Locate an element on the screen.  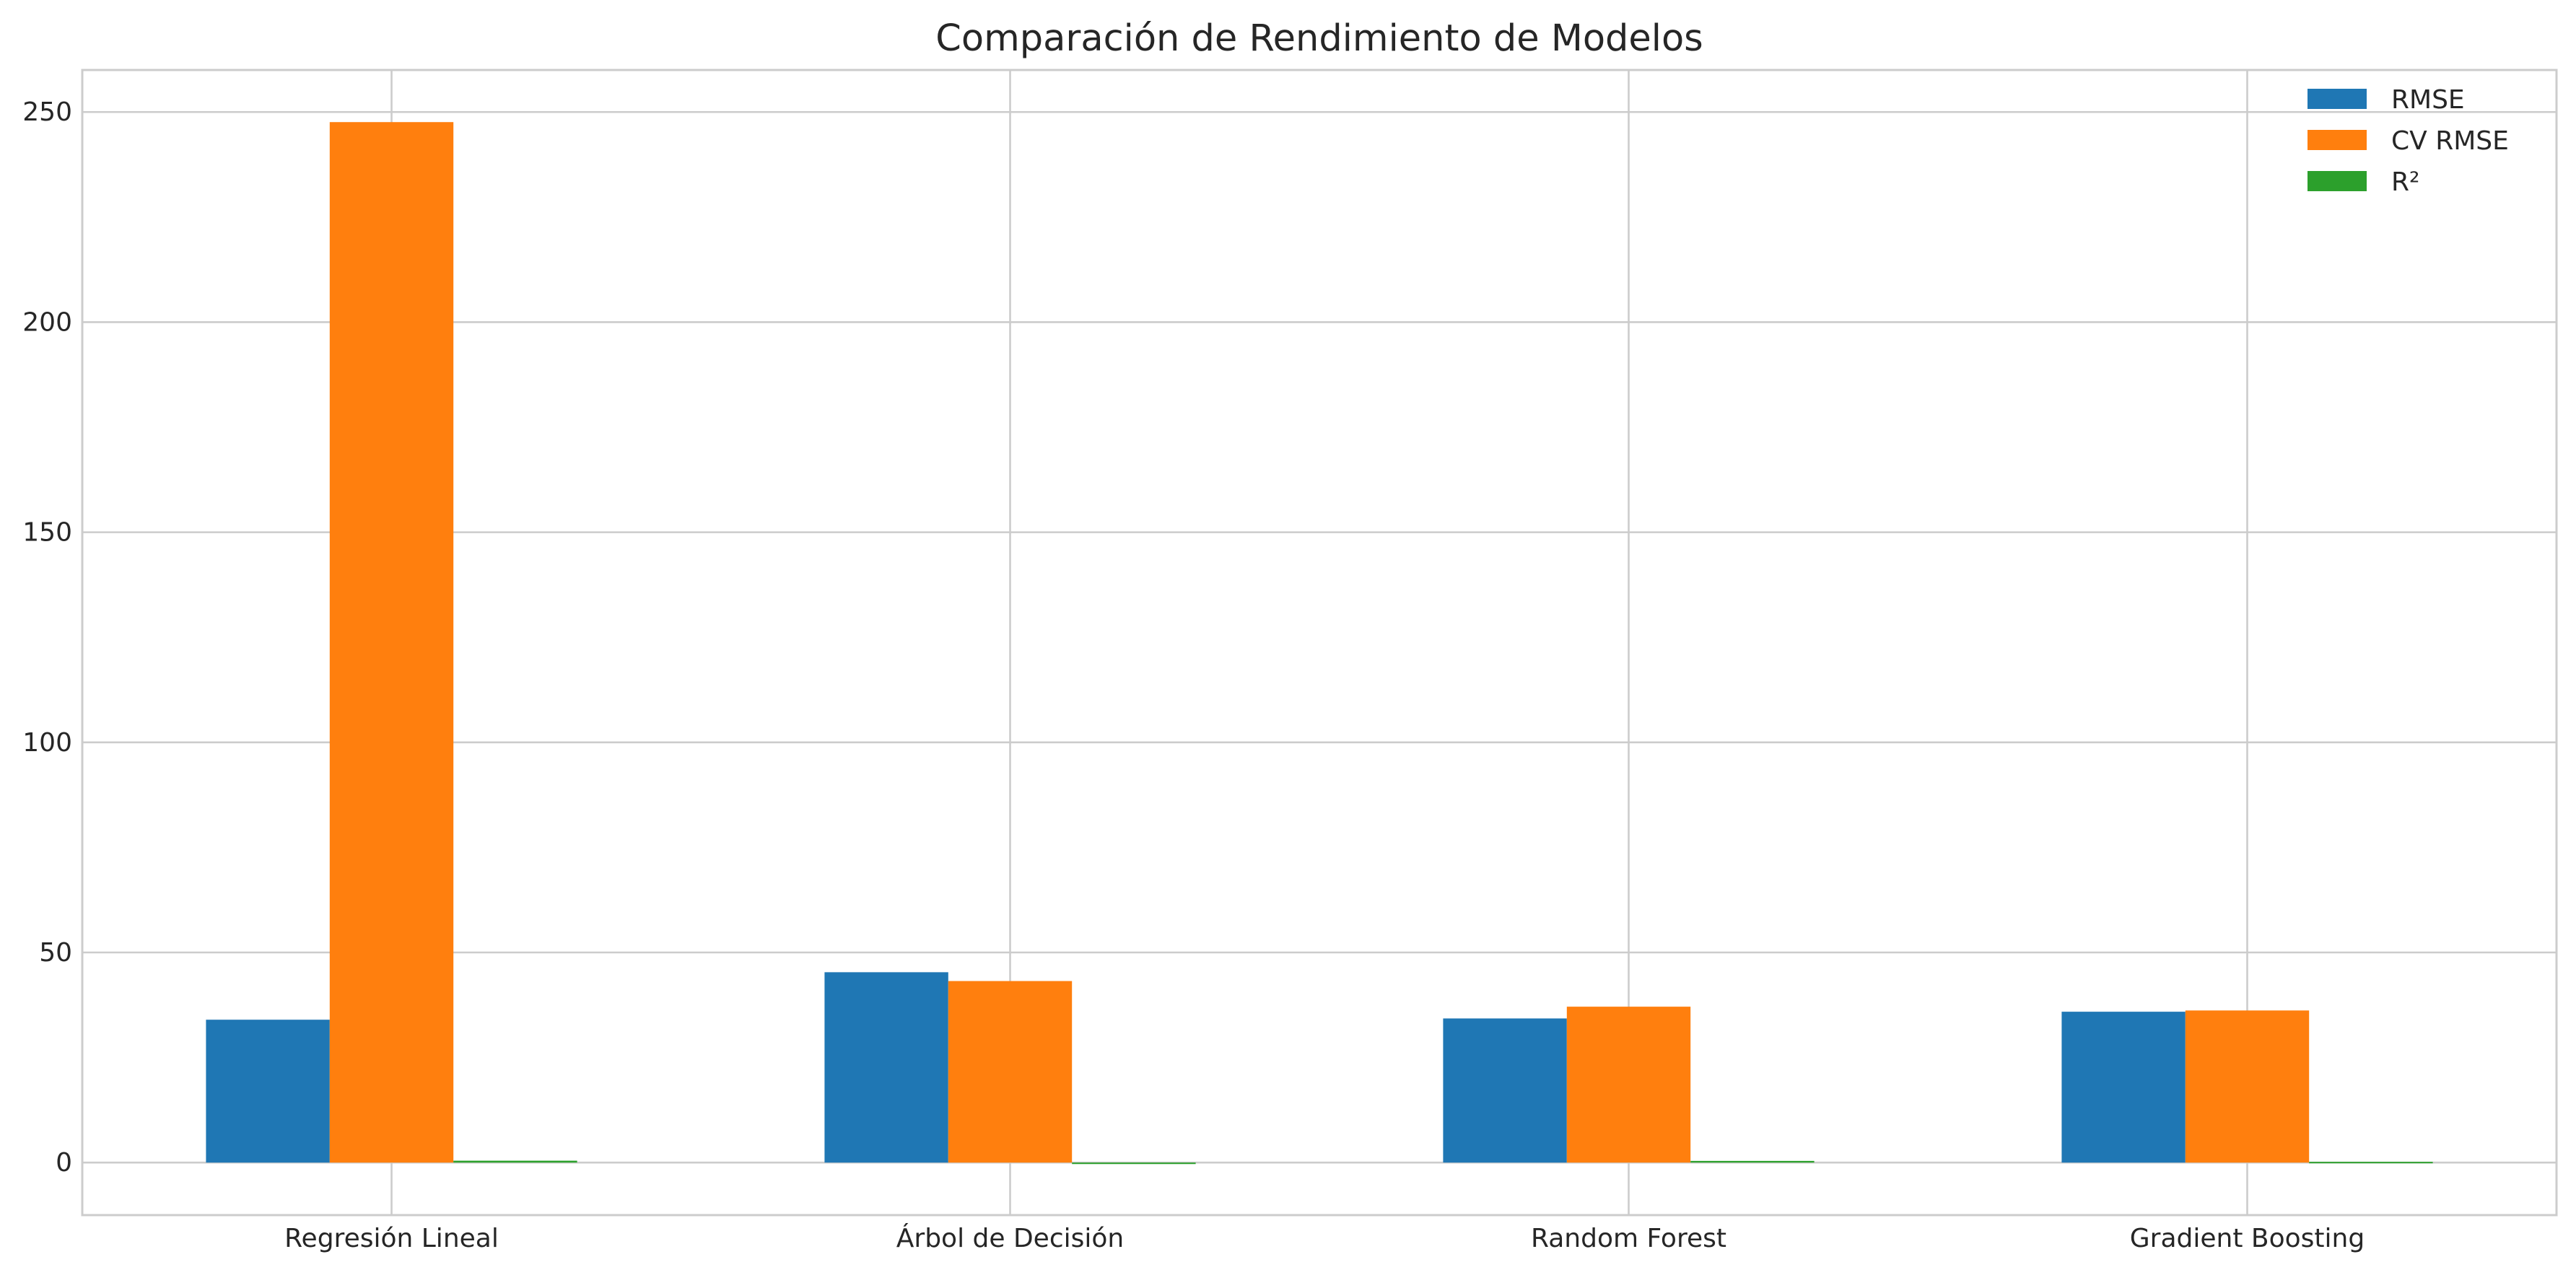
legend: RMSE CV RMSE R² is located at coordinates (2408, 141).